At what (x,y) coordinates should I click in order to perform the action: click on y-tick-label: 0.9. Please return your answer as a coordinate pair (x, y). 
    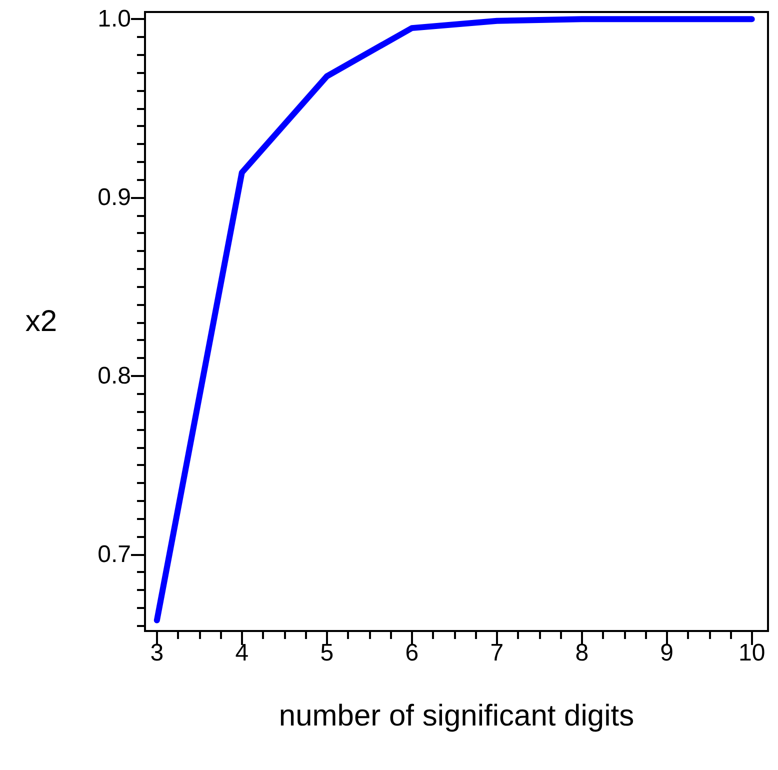
    Looking at the image, I should click on (114, 198).